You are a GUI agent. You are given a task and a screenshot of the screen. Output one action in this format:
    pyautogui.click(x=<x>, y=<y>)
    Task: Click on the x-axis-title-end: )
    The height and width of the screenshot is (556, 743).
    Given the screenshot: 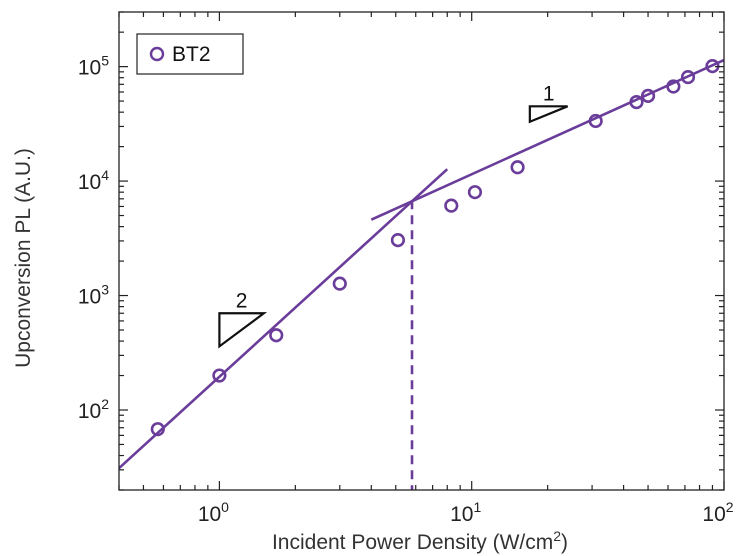 What is the action you would take?
    pyautogui.click(x=564, y=542)
    